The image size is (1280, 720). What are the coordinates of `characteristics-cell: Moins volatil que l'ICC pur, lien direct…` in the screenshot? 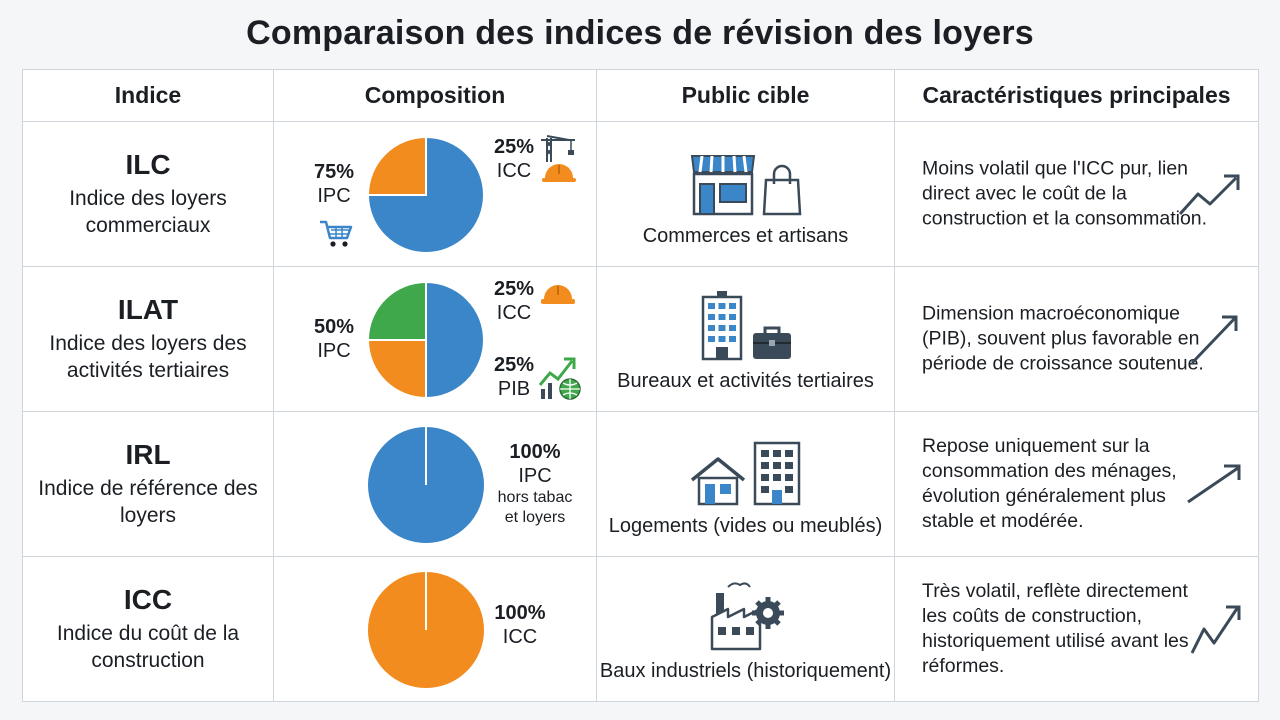 It's located at (1076, 194).